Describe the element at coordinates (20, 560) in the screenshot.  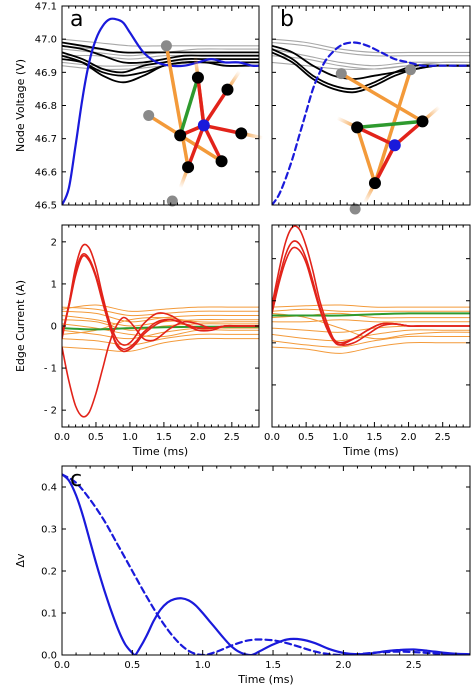
I see `y-axis-label: Δv` at that location.